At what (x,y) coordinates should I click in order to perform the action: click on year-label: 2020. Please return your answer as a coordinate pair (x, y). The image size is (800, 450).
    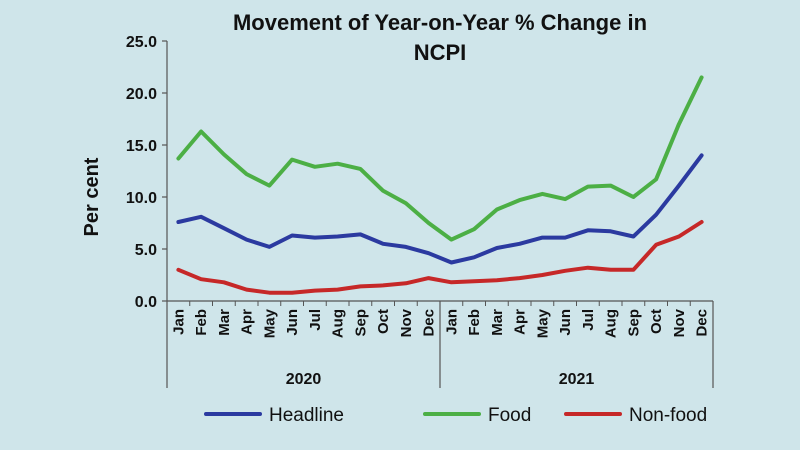
    Looking at the image, I should click on (304, 379).